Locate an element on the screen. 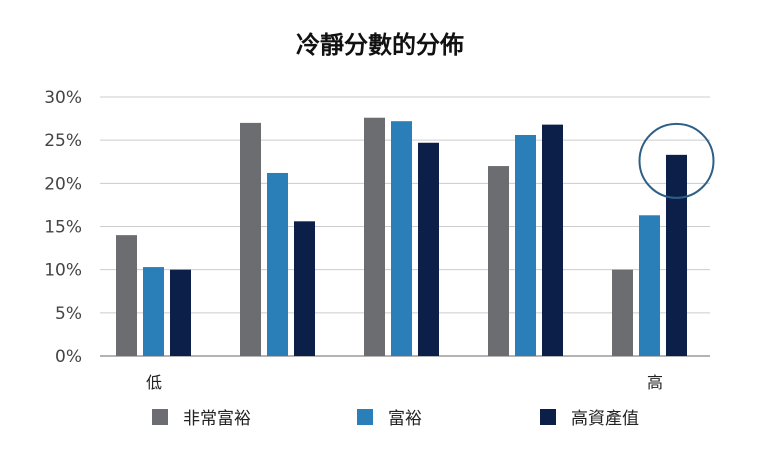 This screenshot has height=466, width=760. y-tick-label: 30% is located at coordinates (63, 98).